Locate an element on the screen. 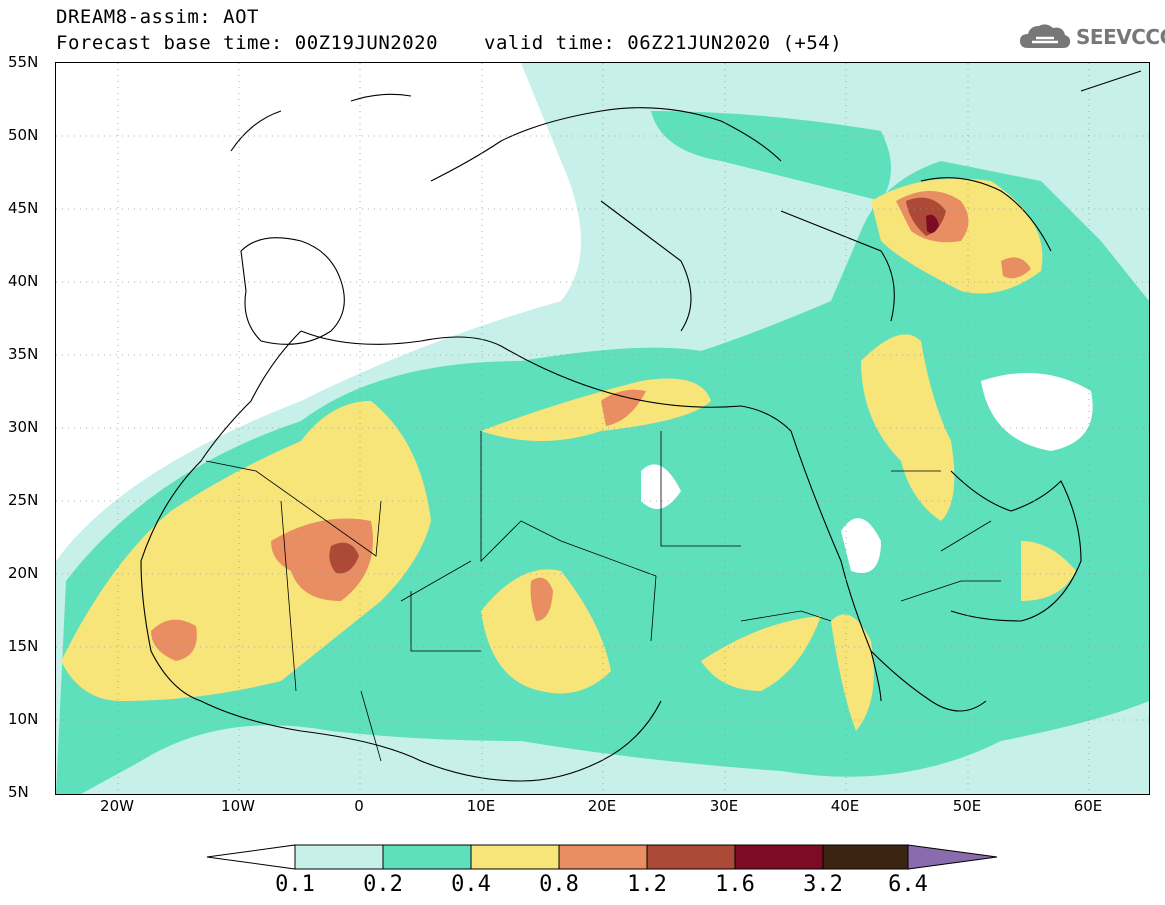  lat-label-50n: 50N is located at coordinates (23, 135).